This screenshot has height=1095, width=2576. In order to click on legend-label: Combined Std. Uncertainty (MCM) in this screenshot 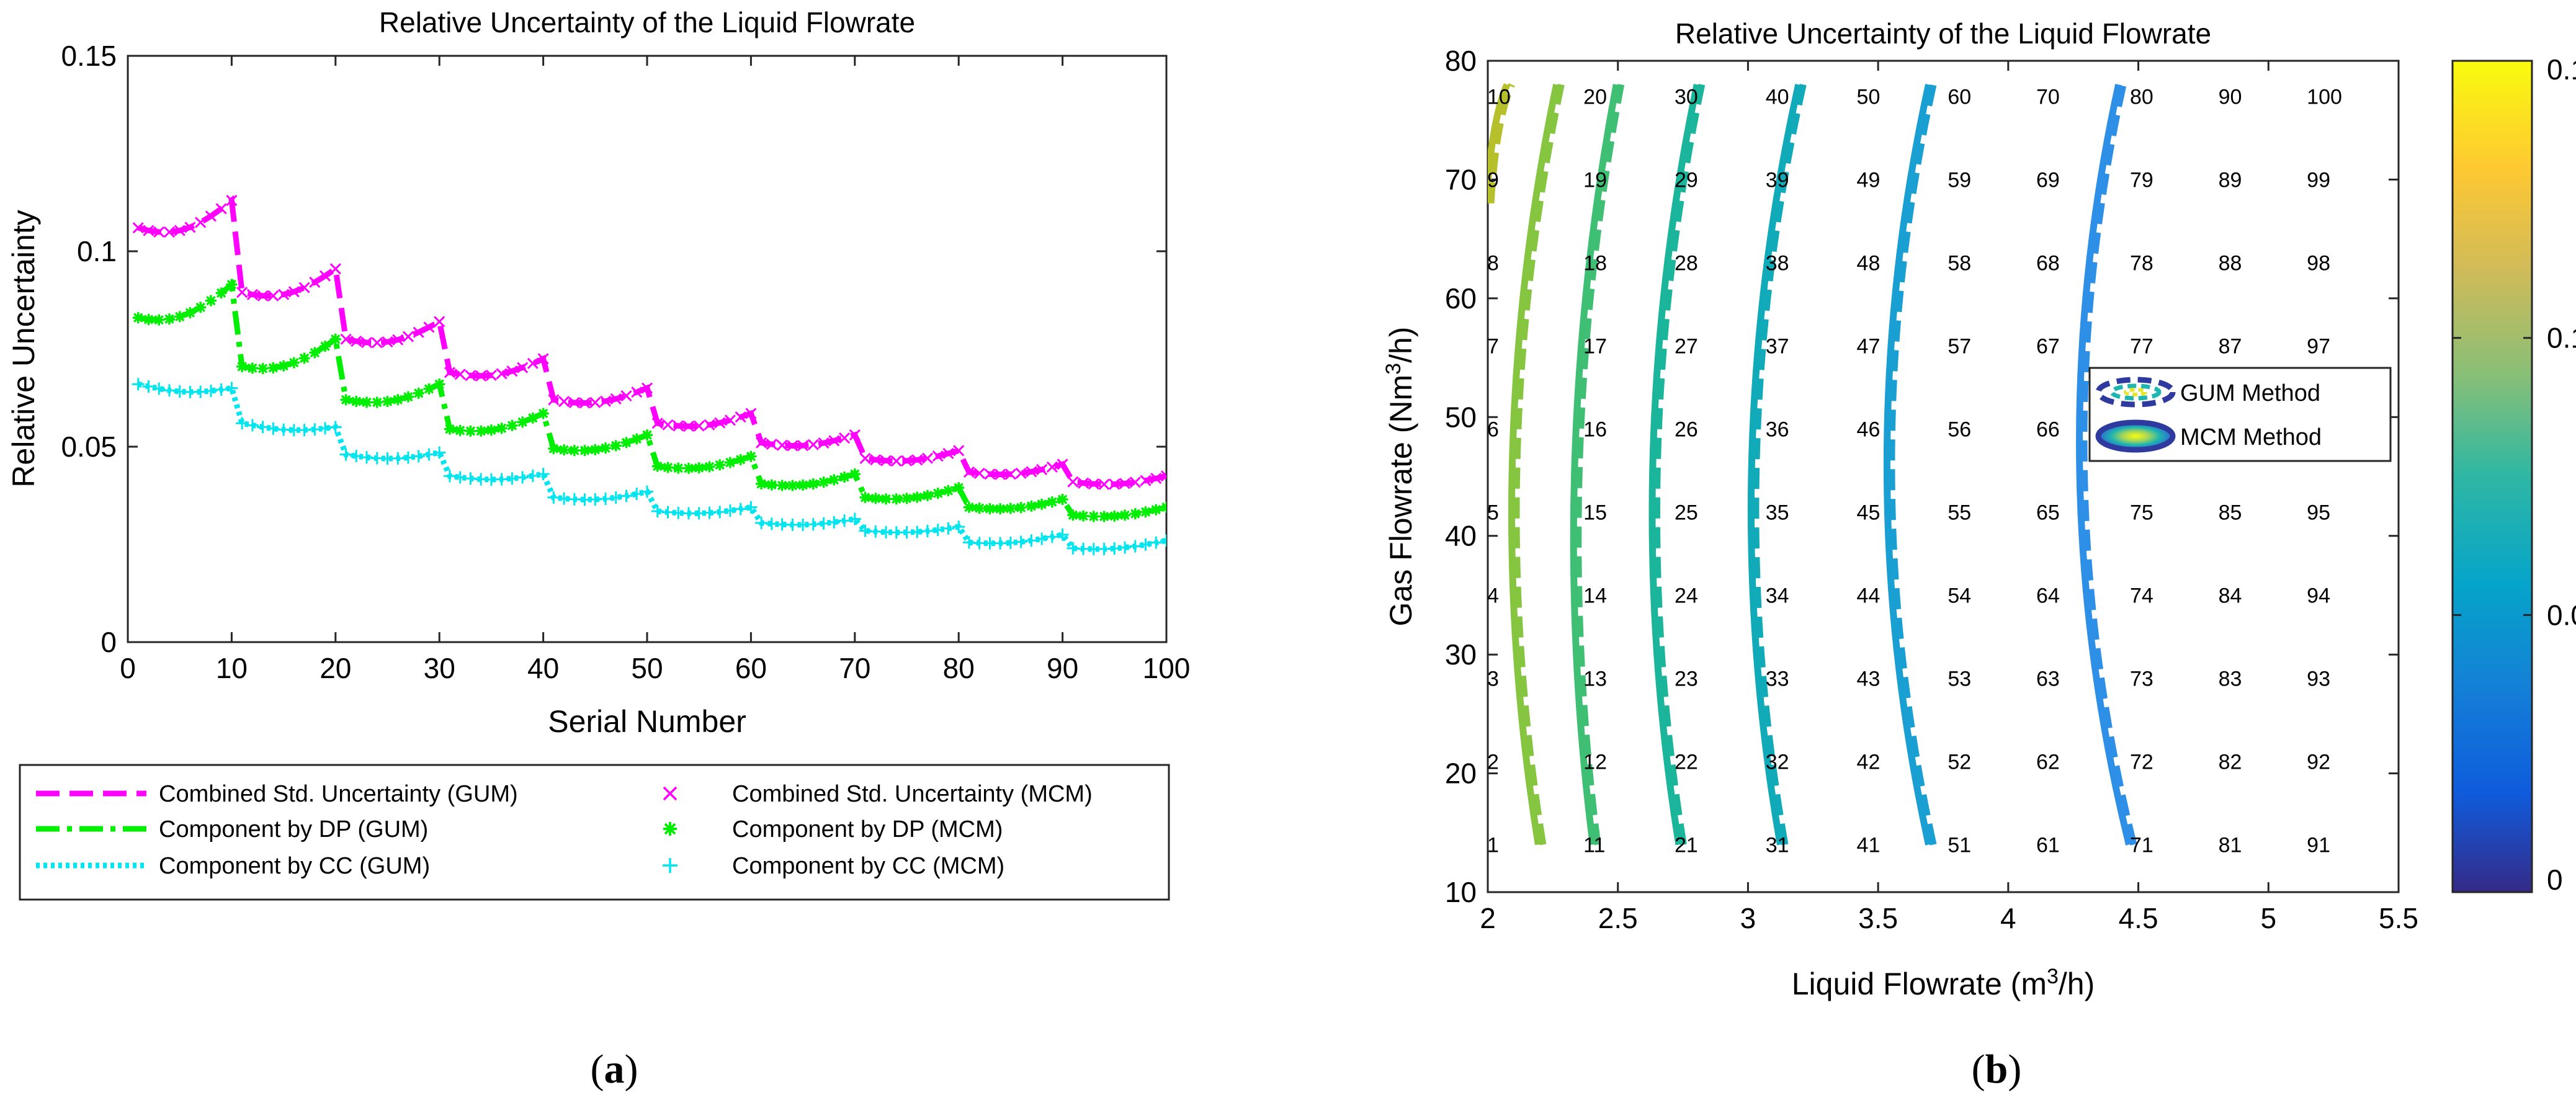, I will do `click(912, 794)`.